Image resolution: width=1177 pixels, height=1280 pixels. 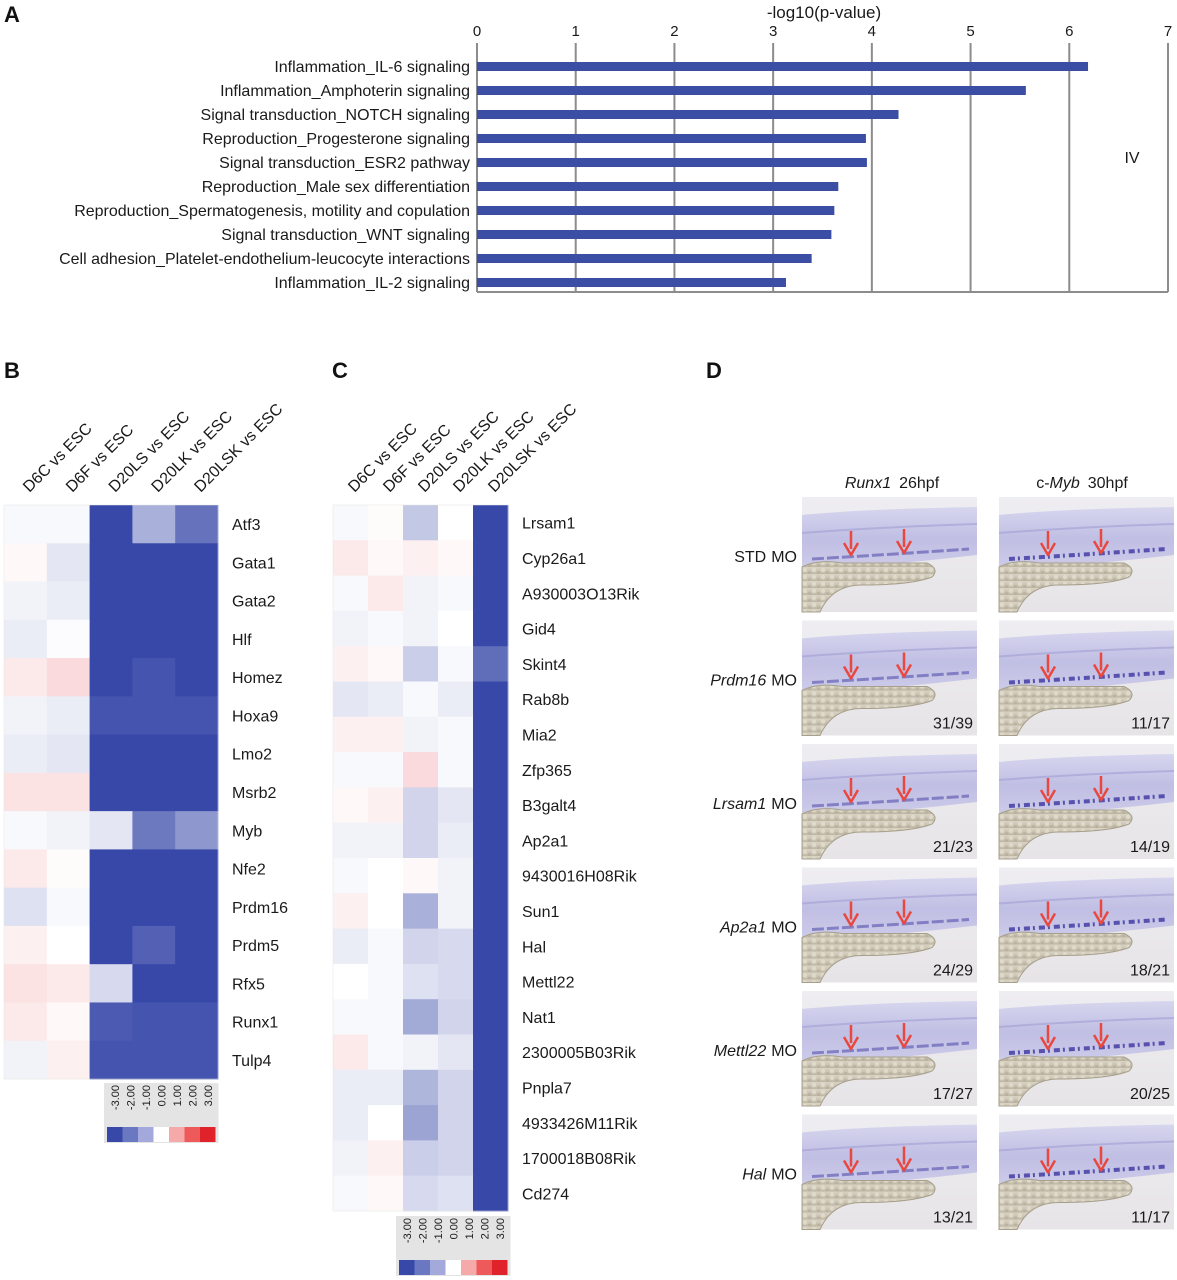 I want to click on embryo-image: 11/17, so click(x=1086, y=678).